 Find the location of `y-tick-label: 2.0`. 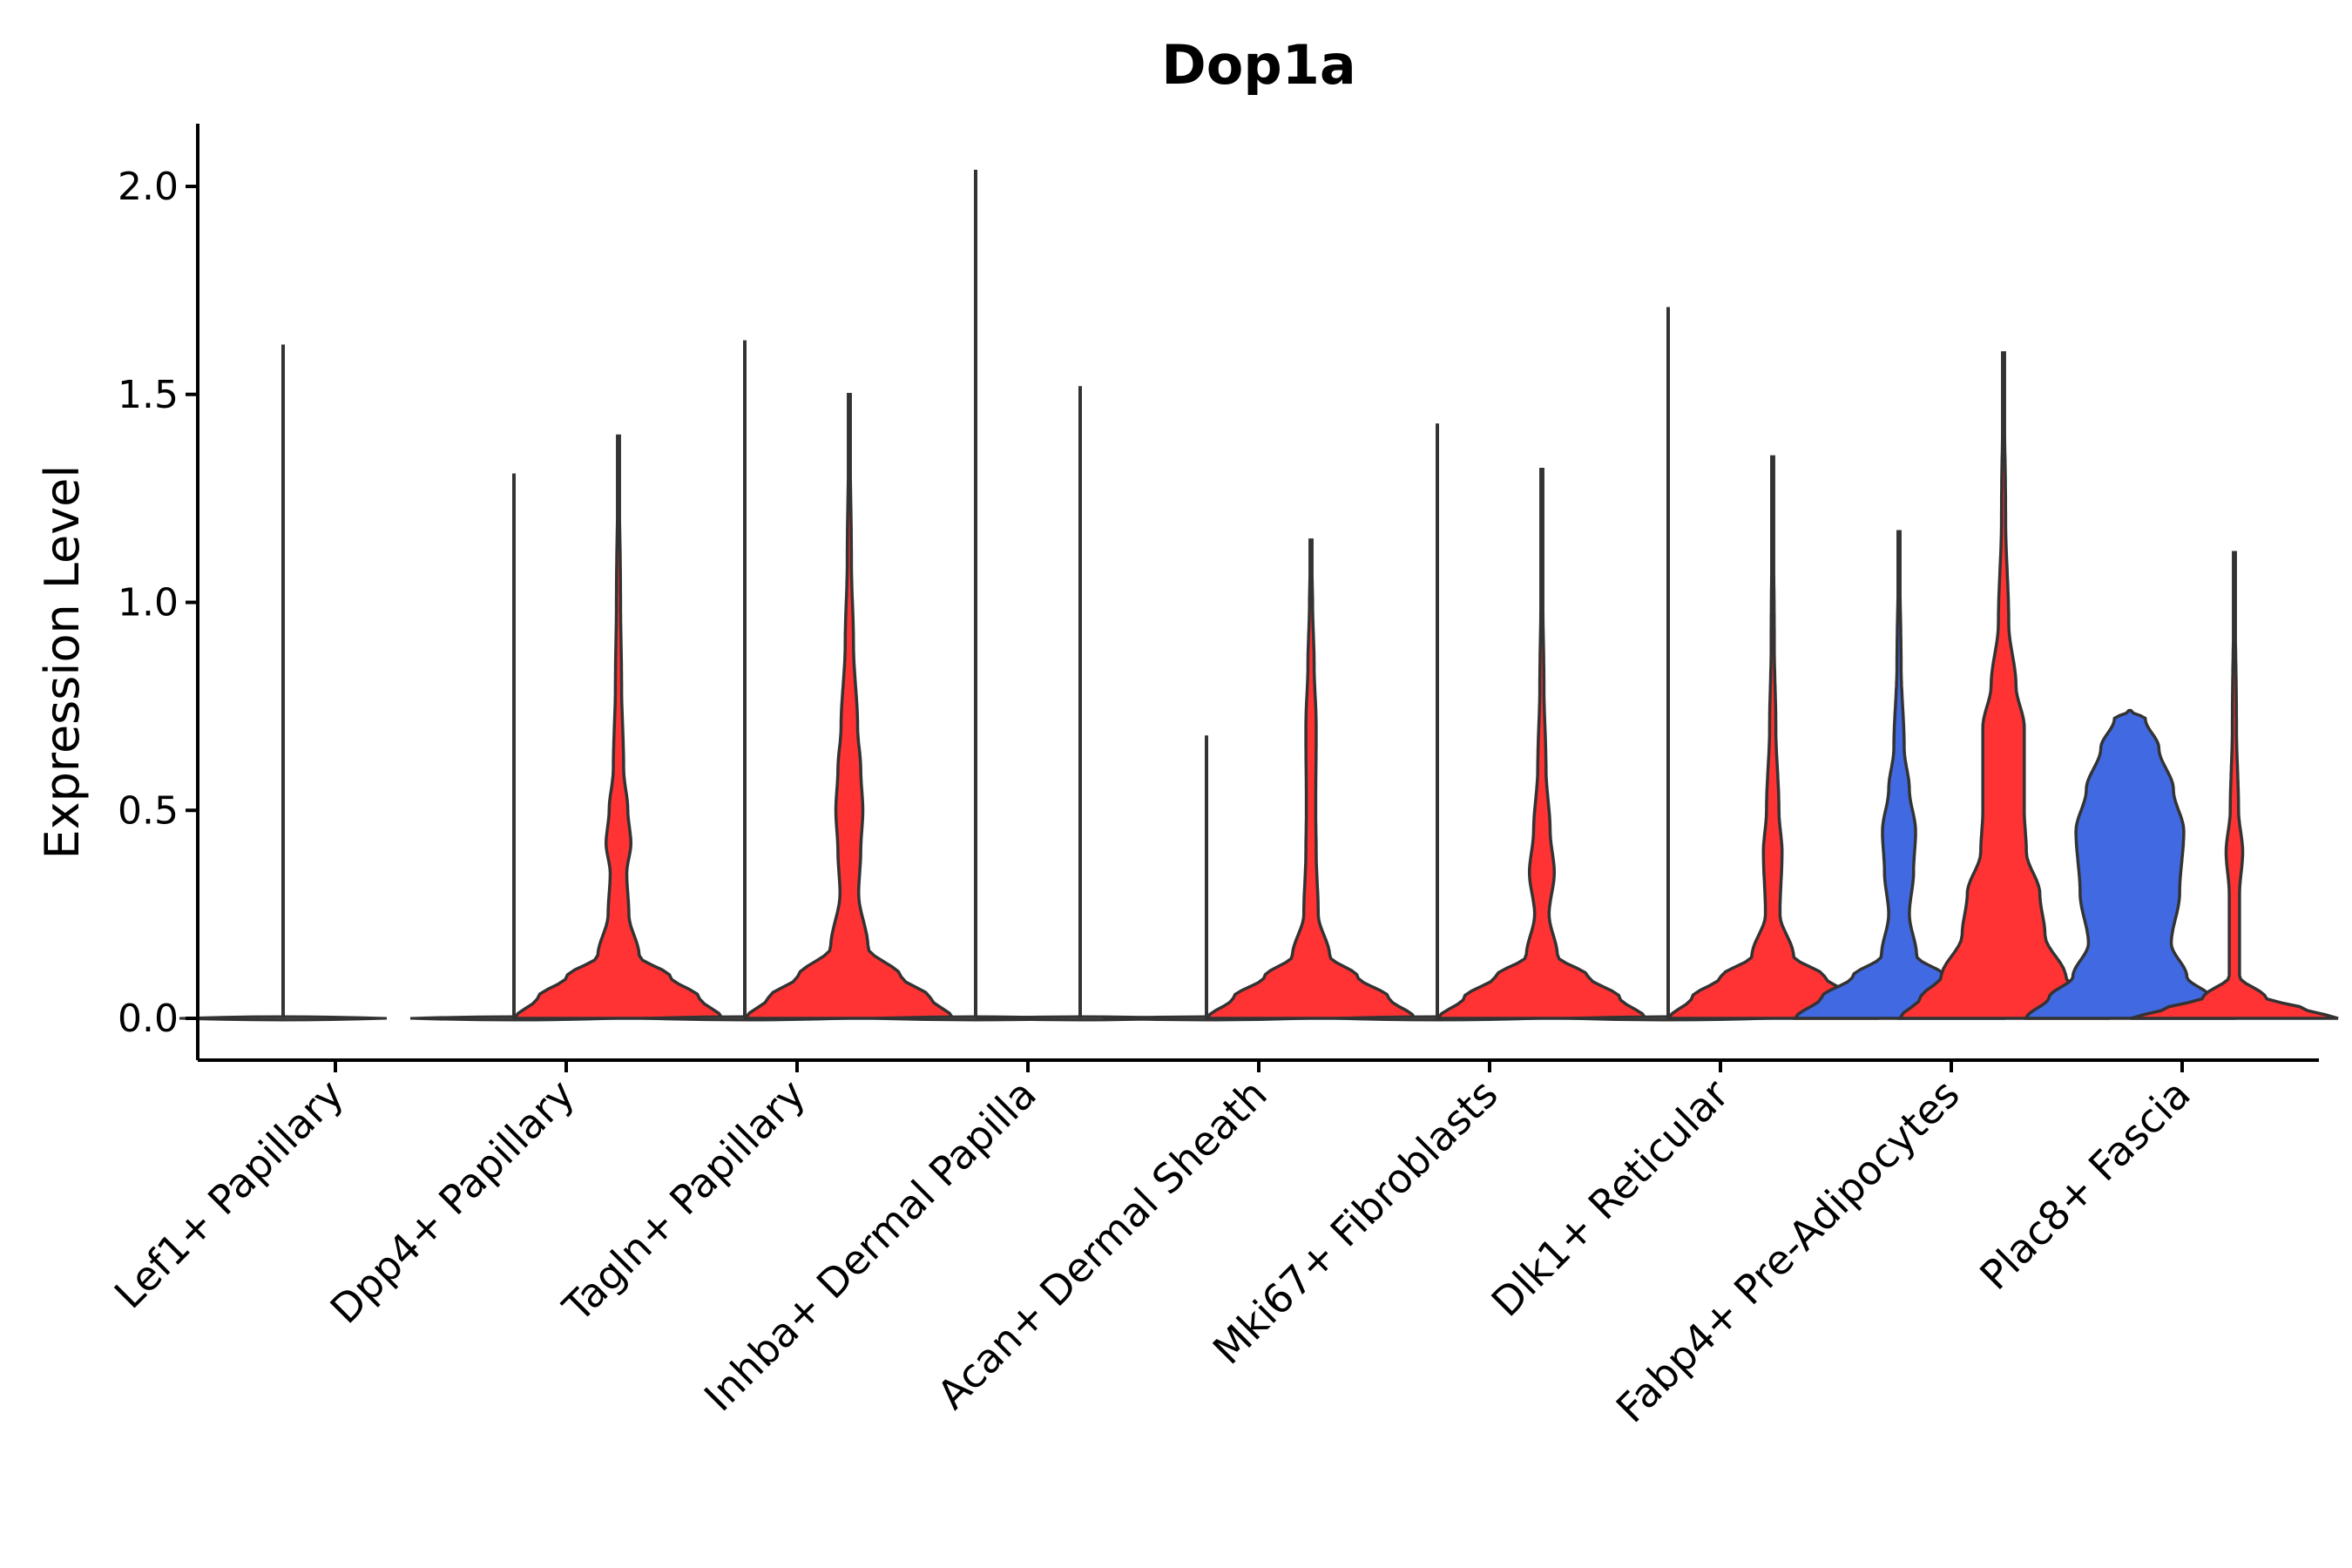

y-tick-label: 2.0 is located at coordinates (148, 187).